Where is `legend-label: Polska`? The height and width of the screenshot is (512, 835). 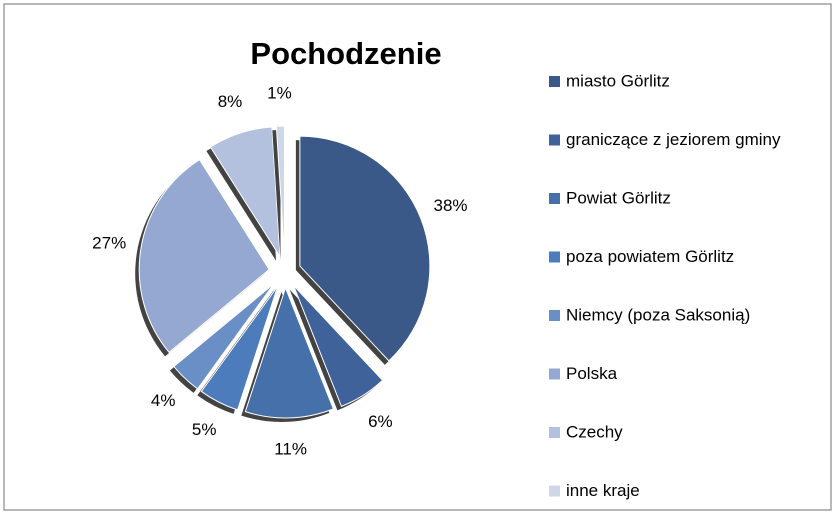
legend-label: Polska is located at coordinates (592, 373).